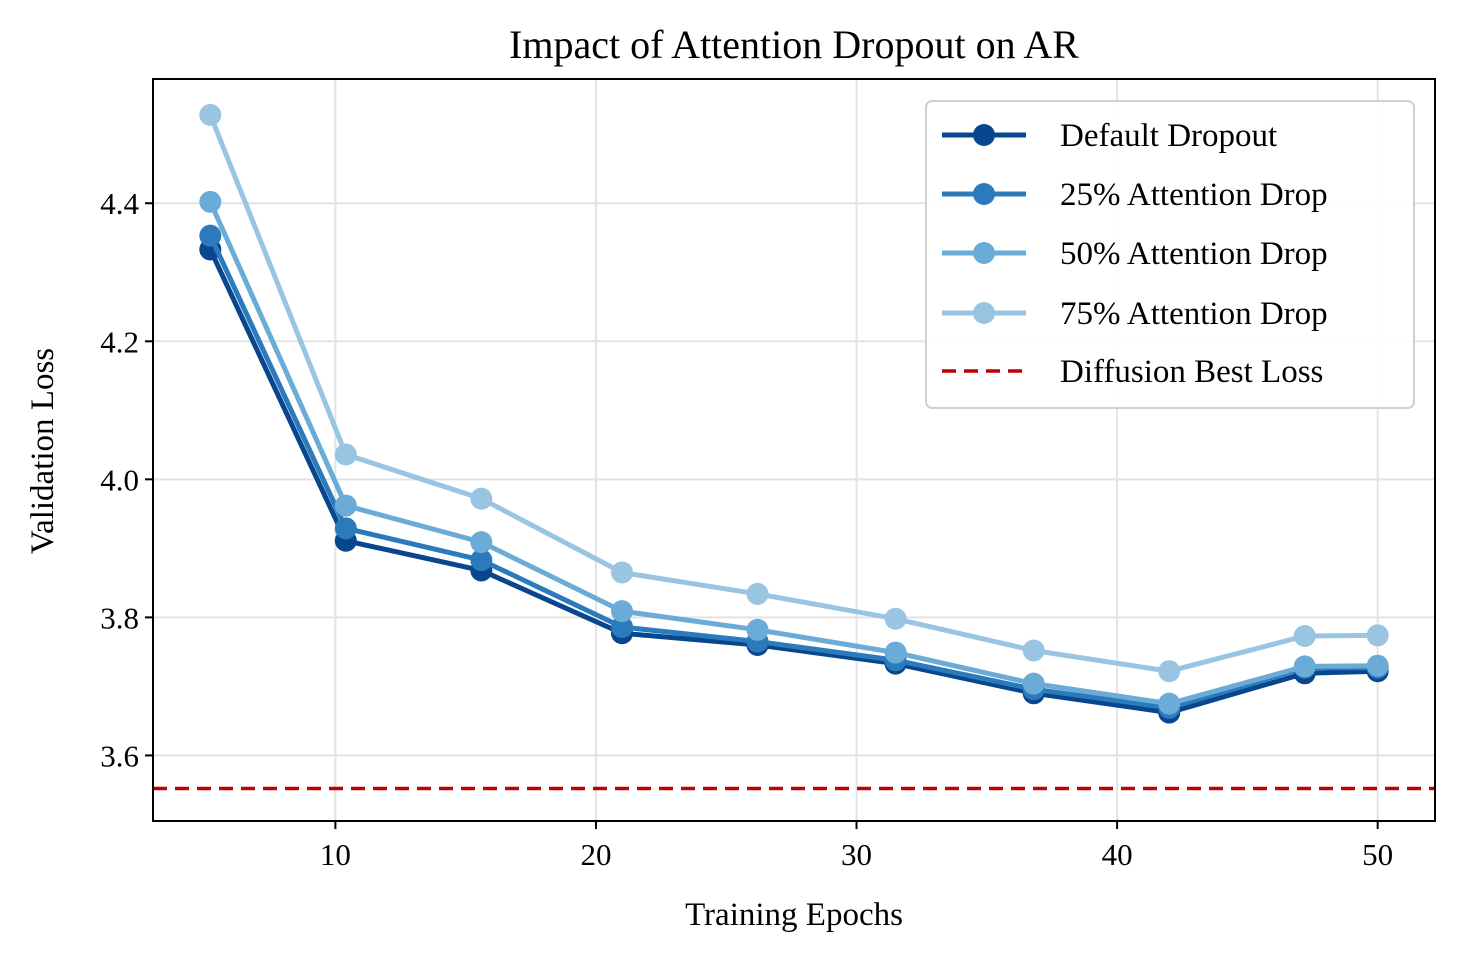  What do you see at coordinates (119, 617) in the screenshot?
I see `y-tick-label: 3.8` at bounding box center [119, 617].